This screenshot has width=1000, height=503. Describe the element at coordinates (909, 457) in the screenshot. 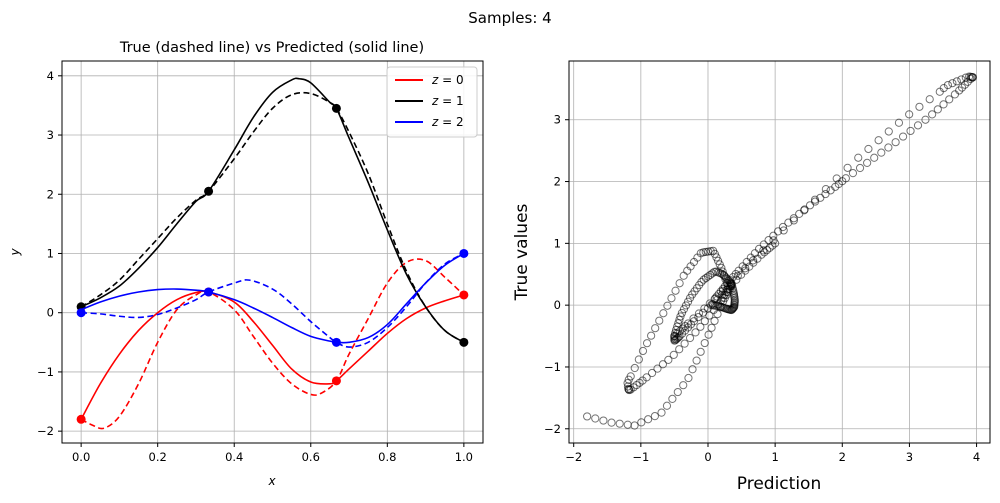

I see `right-xtick-label: 3` at that location.